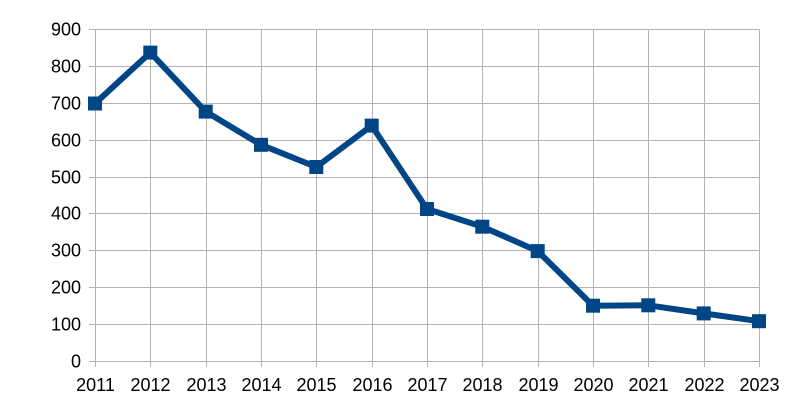  What do you see at coordinates (66, 288) in the screenshot?
I see `y-tick-label: 200` at bounding box center [66, 288].